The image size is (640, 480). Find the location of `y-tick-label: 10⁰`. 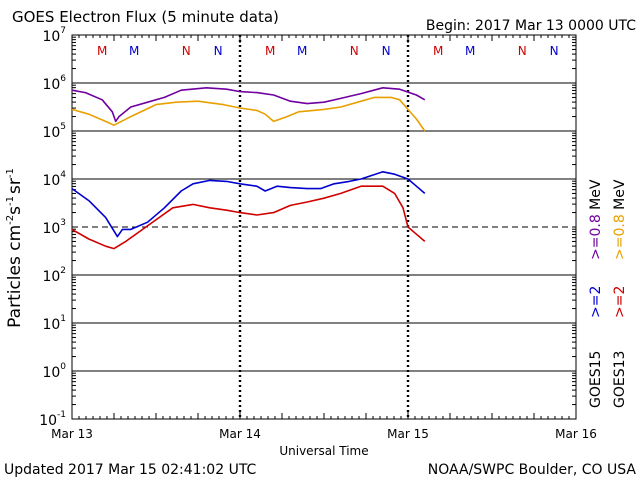

y-tick-label: 10⁰ is located at coordinates (54, 371).